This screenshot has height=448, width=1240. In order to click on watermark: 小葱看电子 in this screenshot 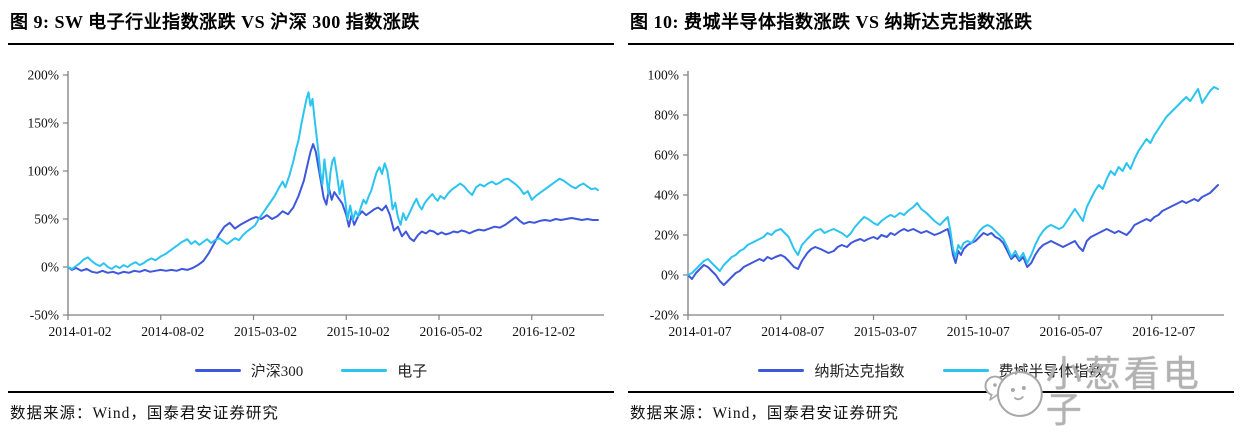, I will do `click(1111, 392)`.